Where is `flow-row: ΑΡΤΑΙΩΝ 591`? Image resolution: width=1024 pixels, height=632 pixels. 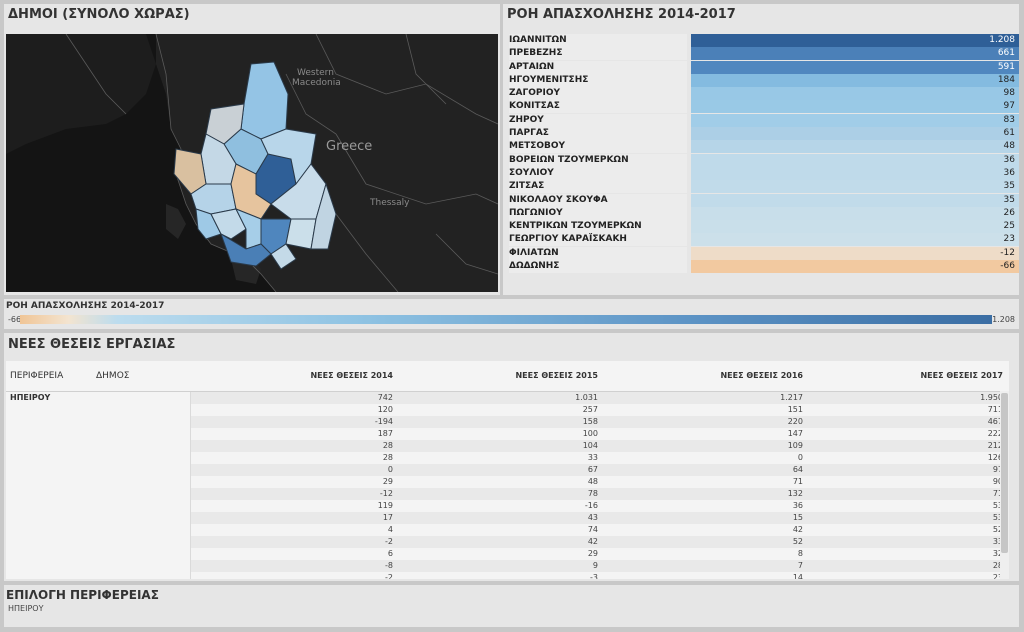
flow-row: ΑΡΤΑΙΩΝ 591 is located at coordinates (763, 67).